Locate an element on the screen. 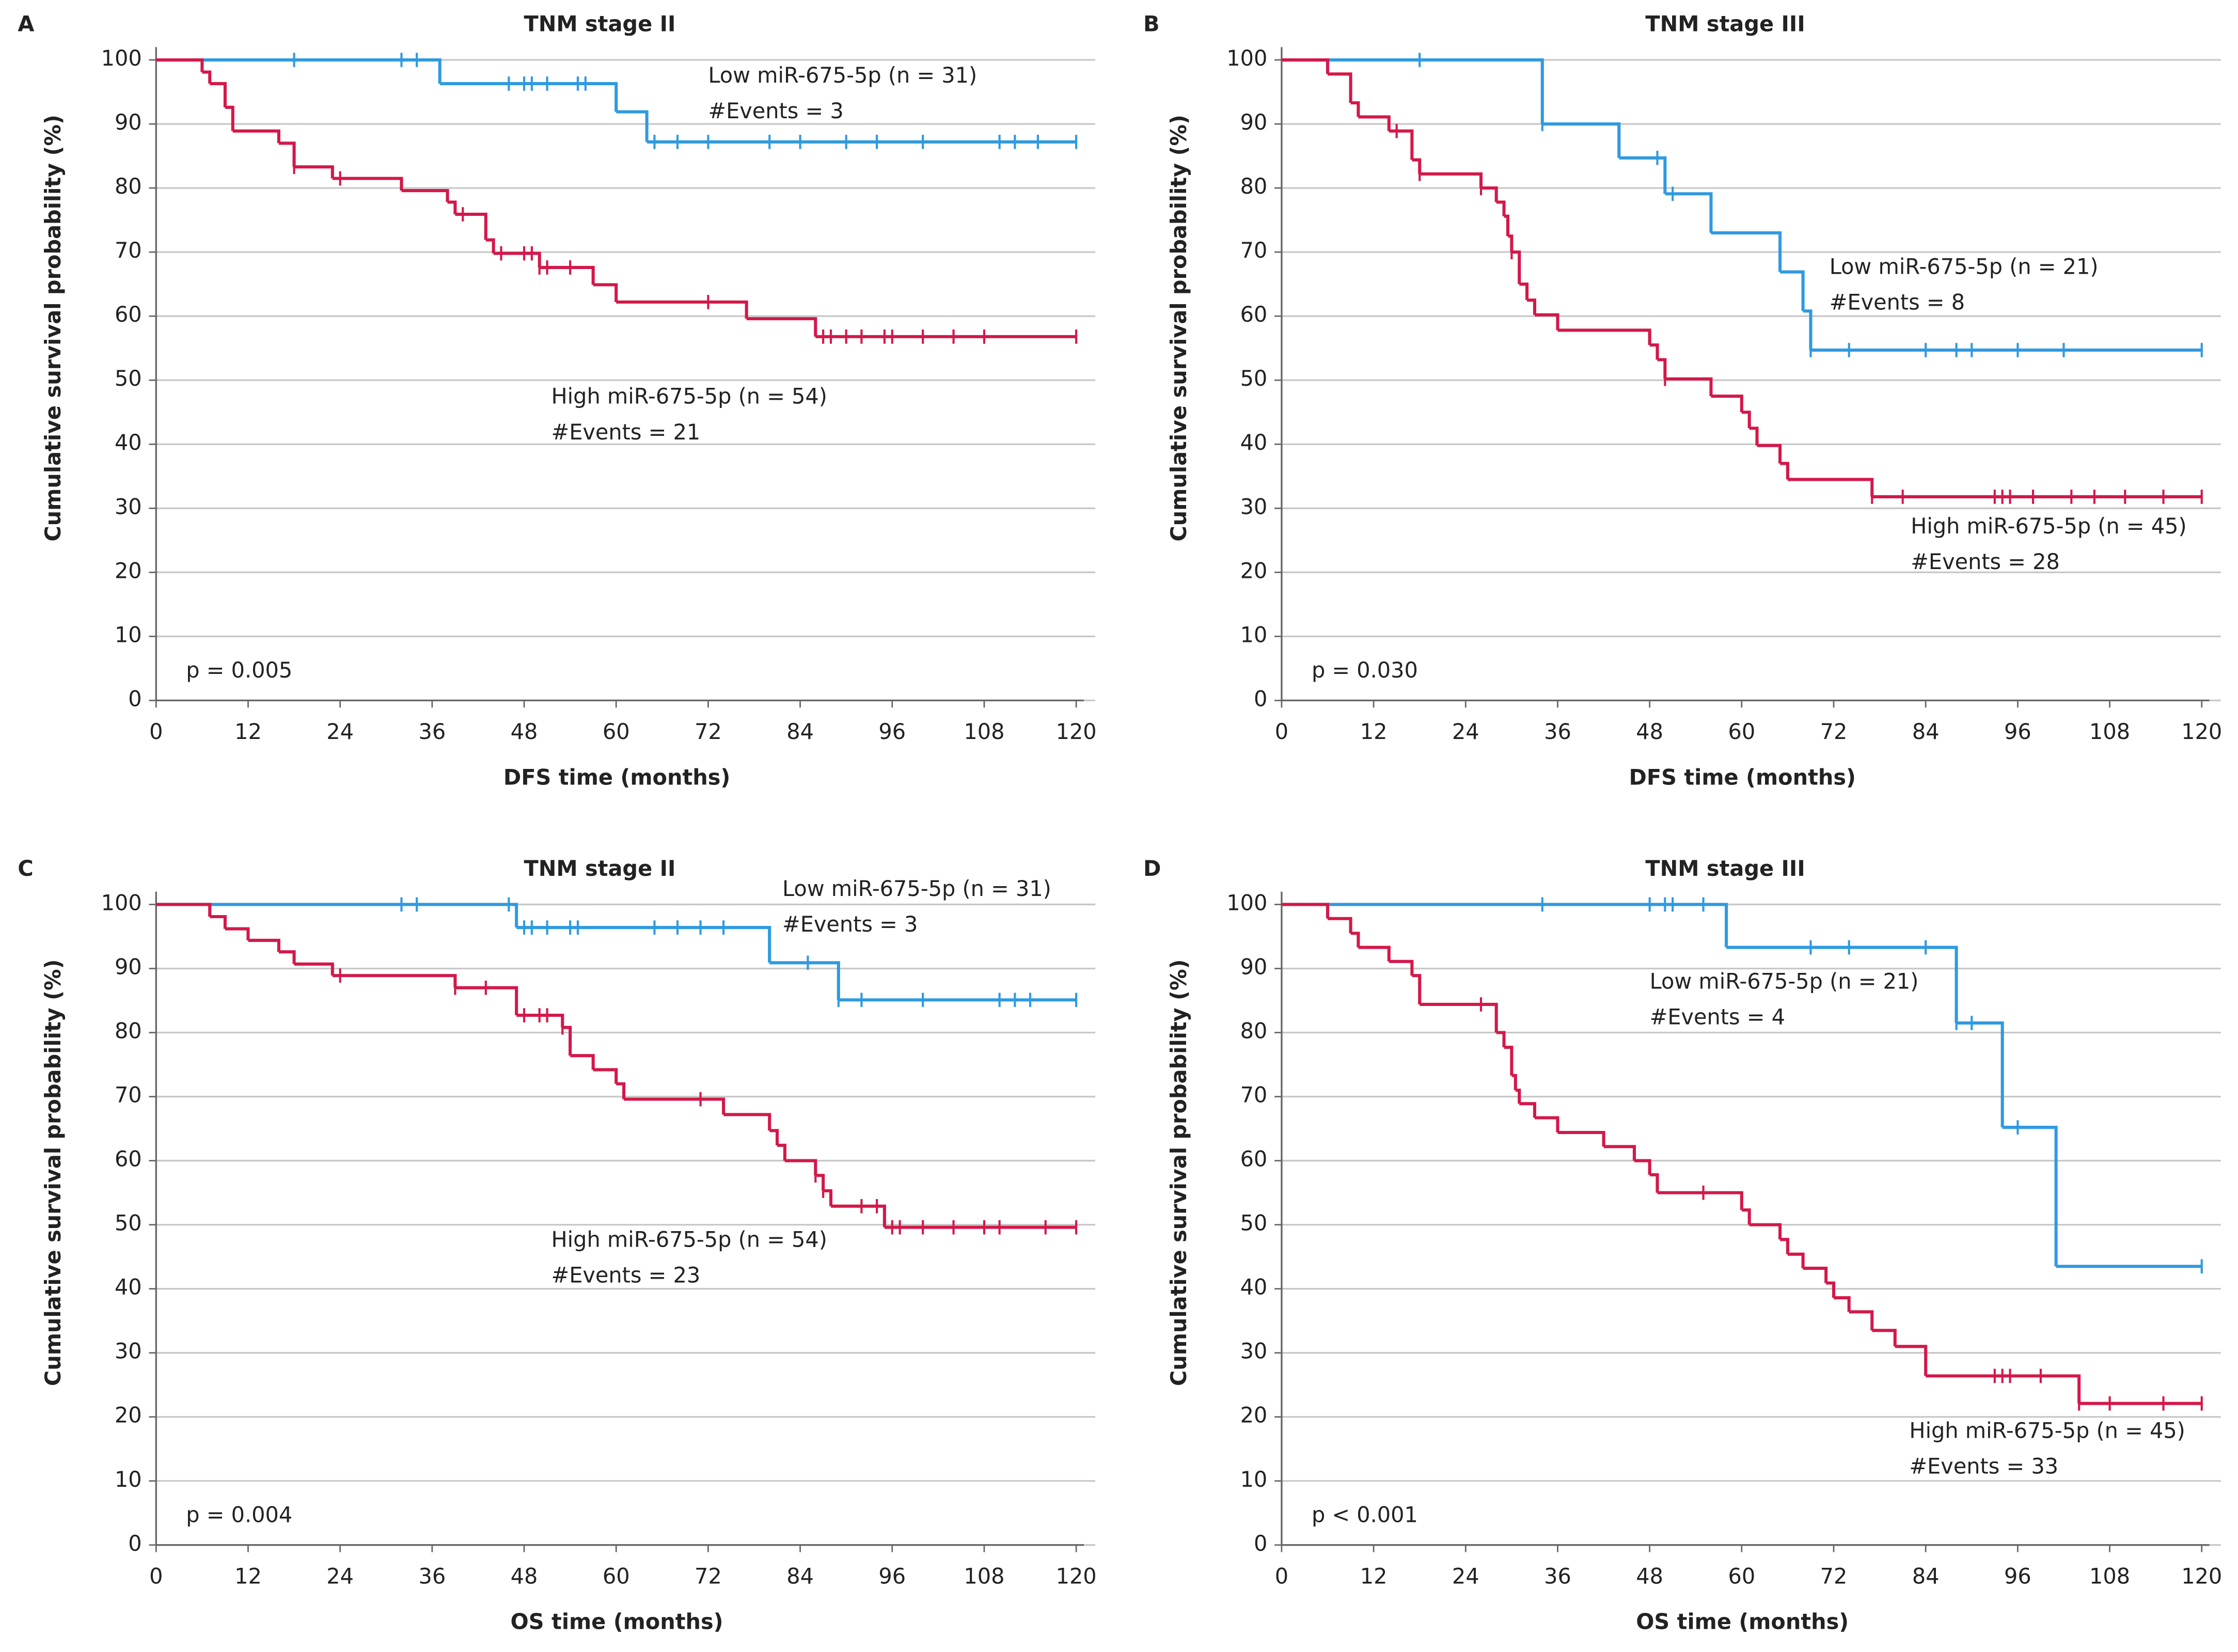  x-tick-label: 24 is located at coordinates (1465, 1576).